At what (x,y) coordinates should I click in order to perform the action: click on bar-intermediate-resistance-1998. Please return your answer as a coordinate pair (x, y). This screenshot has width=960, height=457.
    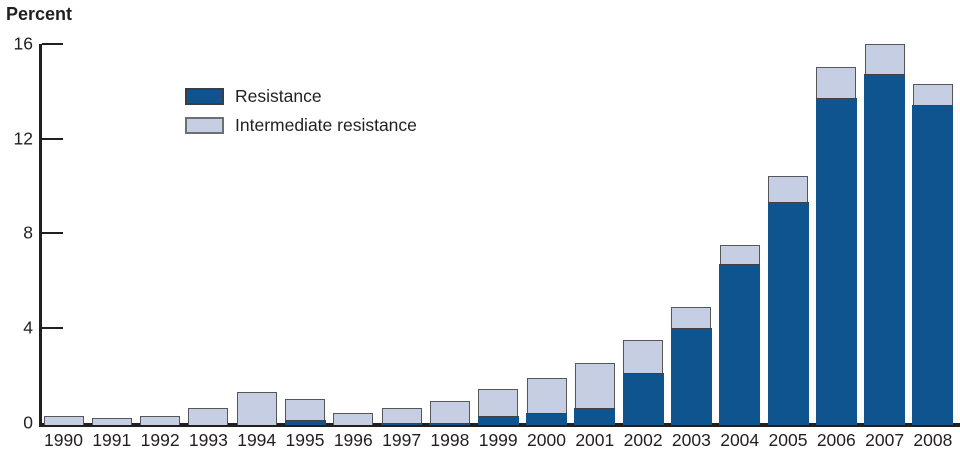
    Looking at the image, I should click on (450, 412).